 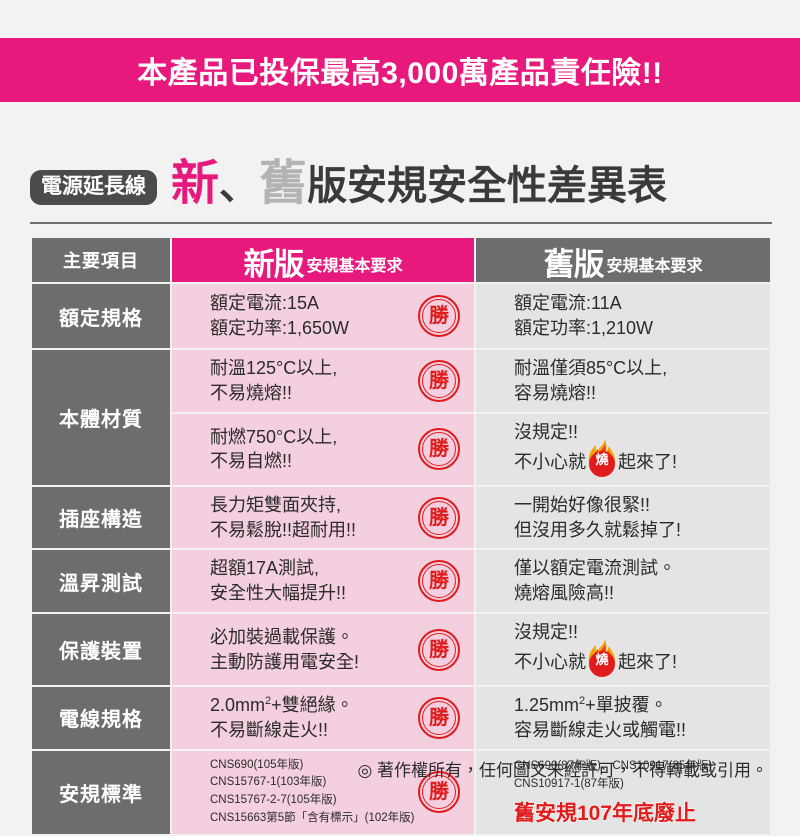 What do you see at coordinates (101, 316) in the screenshot?
I see `row-label-rated-spec: 額定規格` at bounding box center [101, 316].